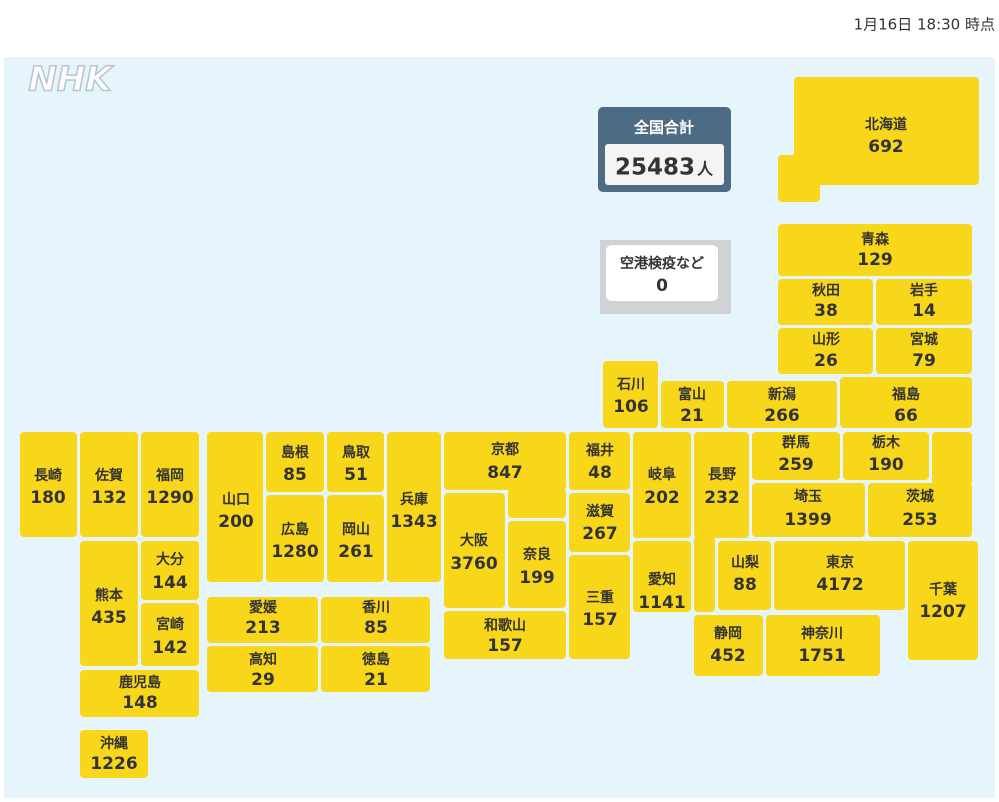  I want to click on total-inner, so click(664, 164).